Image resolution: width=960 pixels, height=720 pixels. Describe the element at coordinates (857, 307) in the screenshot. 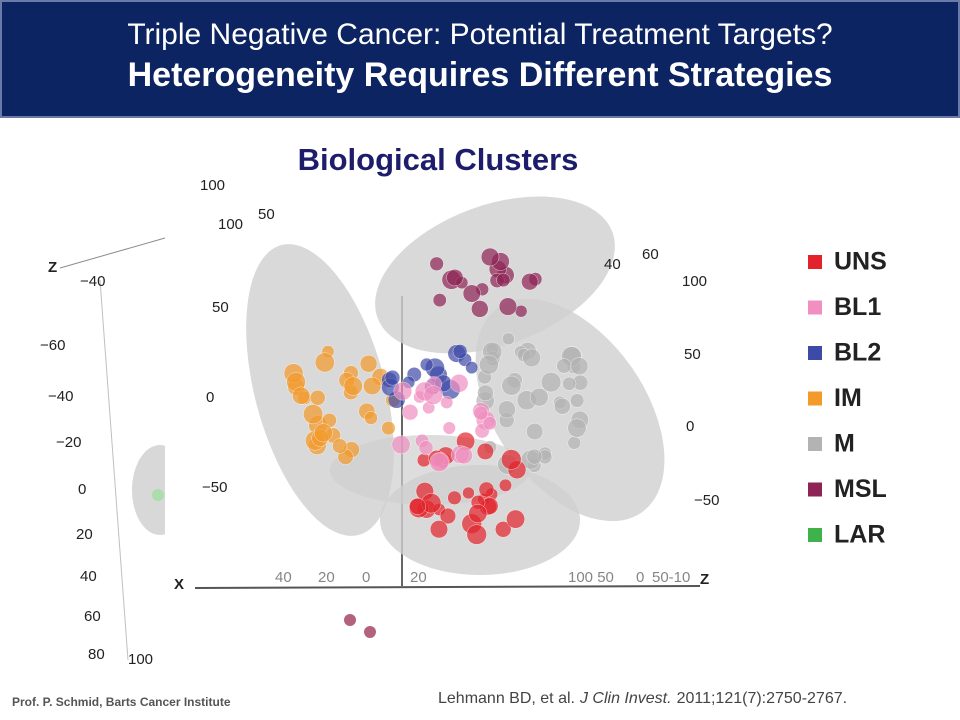

I see `legend-label: BL1` at that location.